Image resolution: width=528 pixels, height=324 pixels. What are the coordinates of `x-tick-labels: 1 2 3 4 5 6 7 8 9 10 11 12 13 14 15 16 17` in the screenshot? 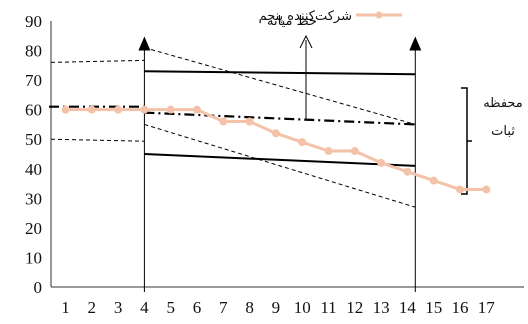 It's located at (278, 307).